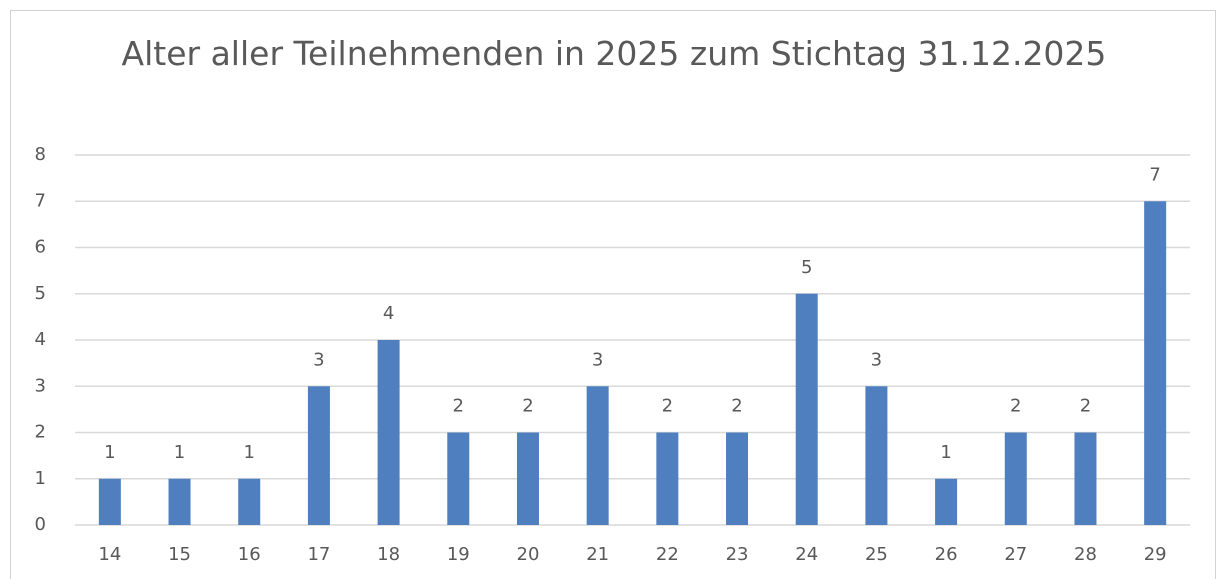  Describe the element at coordinates (1015, 554) in the screenshot. I see `x-tick-label: 27` at that location.